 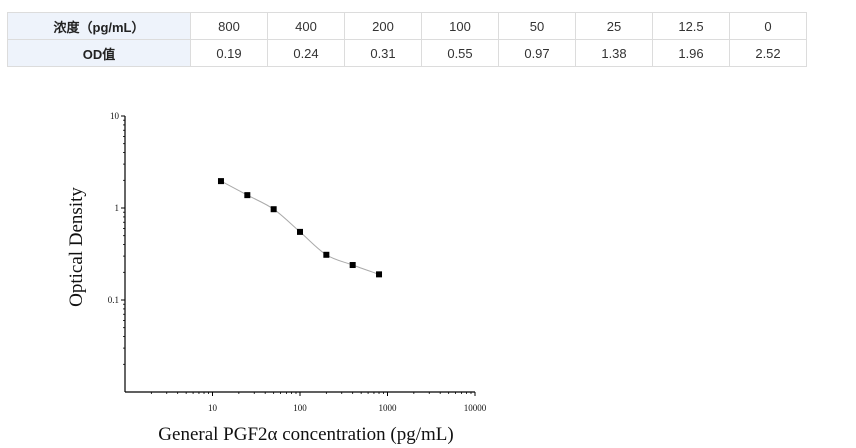 What do you see at coordinates (300, 408) in the screenshot?
I see `x-tick-label: 100` at bounding box center [300, 408].